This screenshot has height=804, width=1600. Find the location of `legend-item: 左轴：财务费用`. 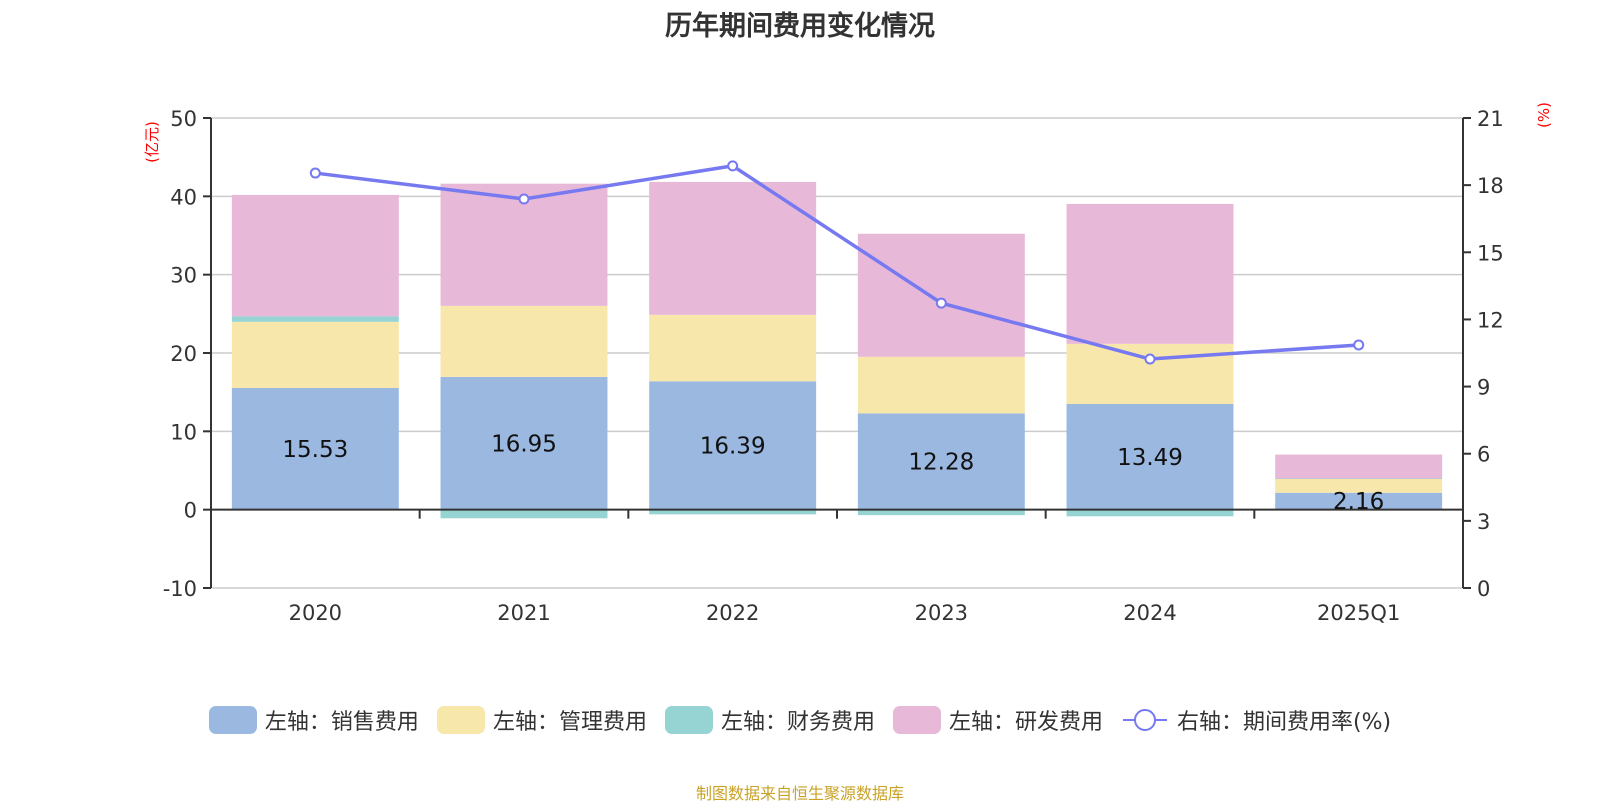

legend-item: 左轴：财务费用 is located at coordinates (769, 720).